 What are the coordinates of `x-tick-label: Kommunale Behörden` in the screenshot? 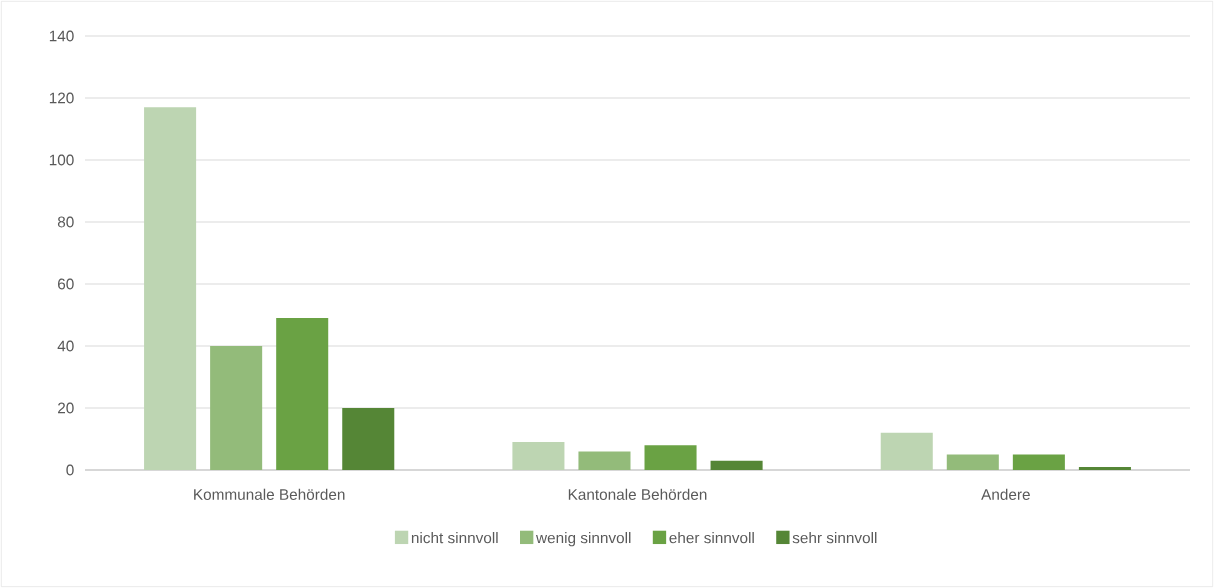 It's located at (269, 494).